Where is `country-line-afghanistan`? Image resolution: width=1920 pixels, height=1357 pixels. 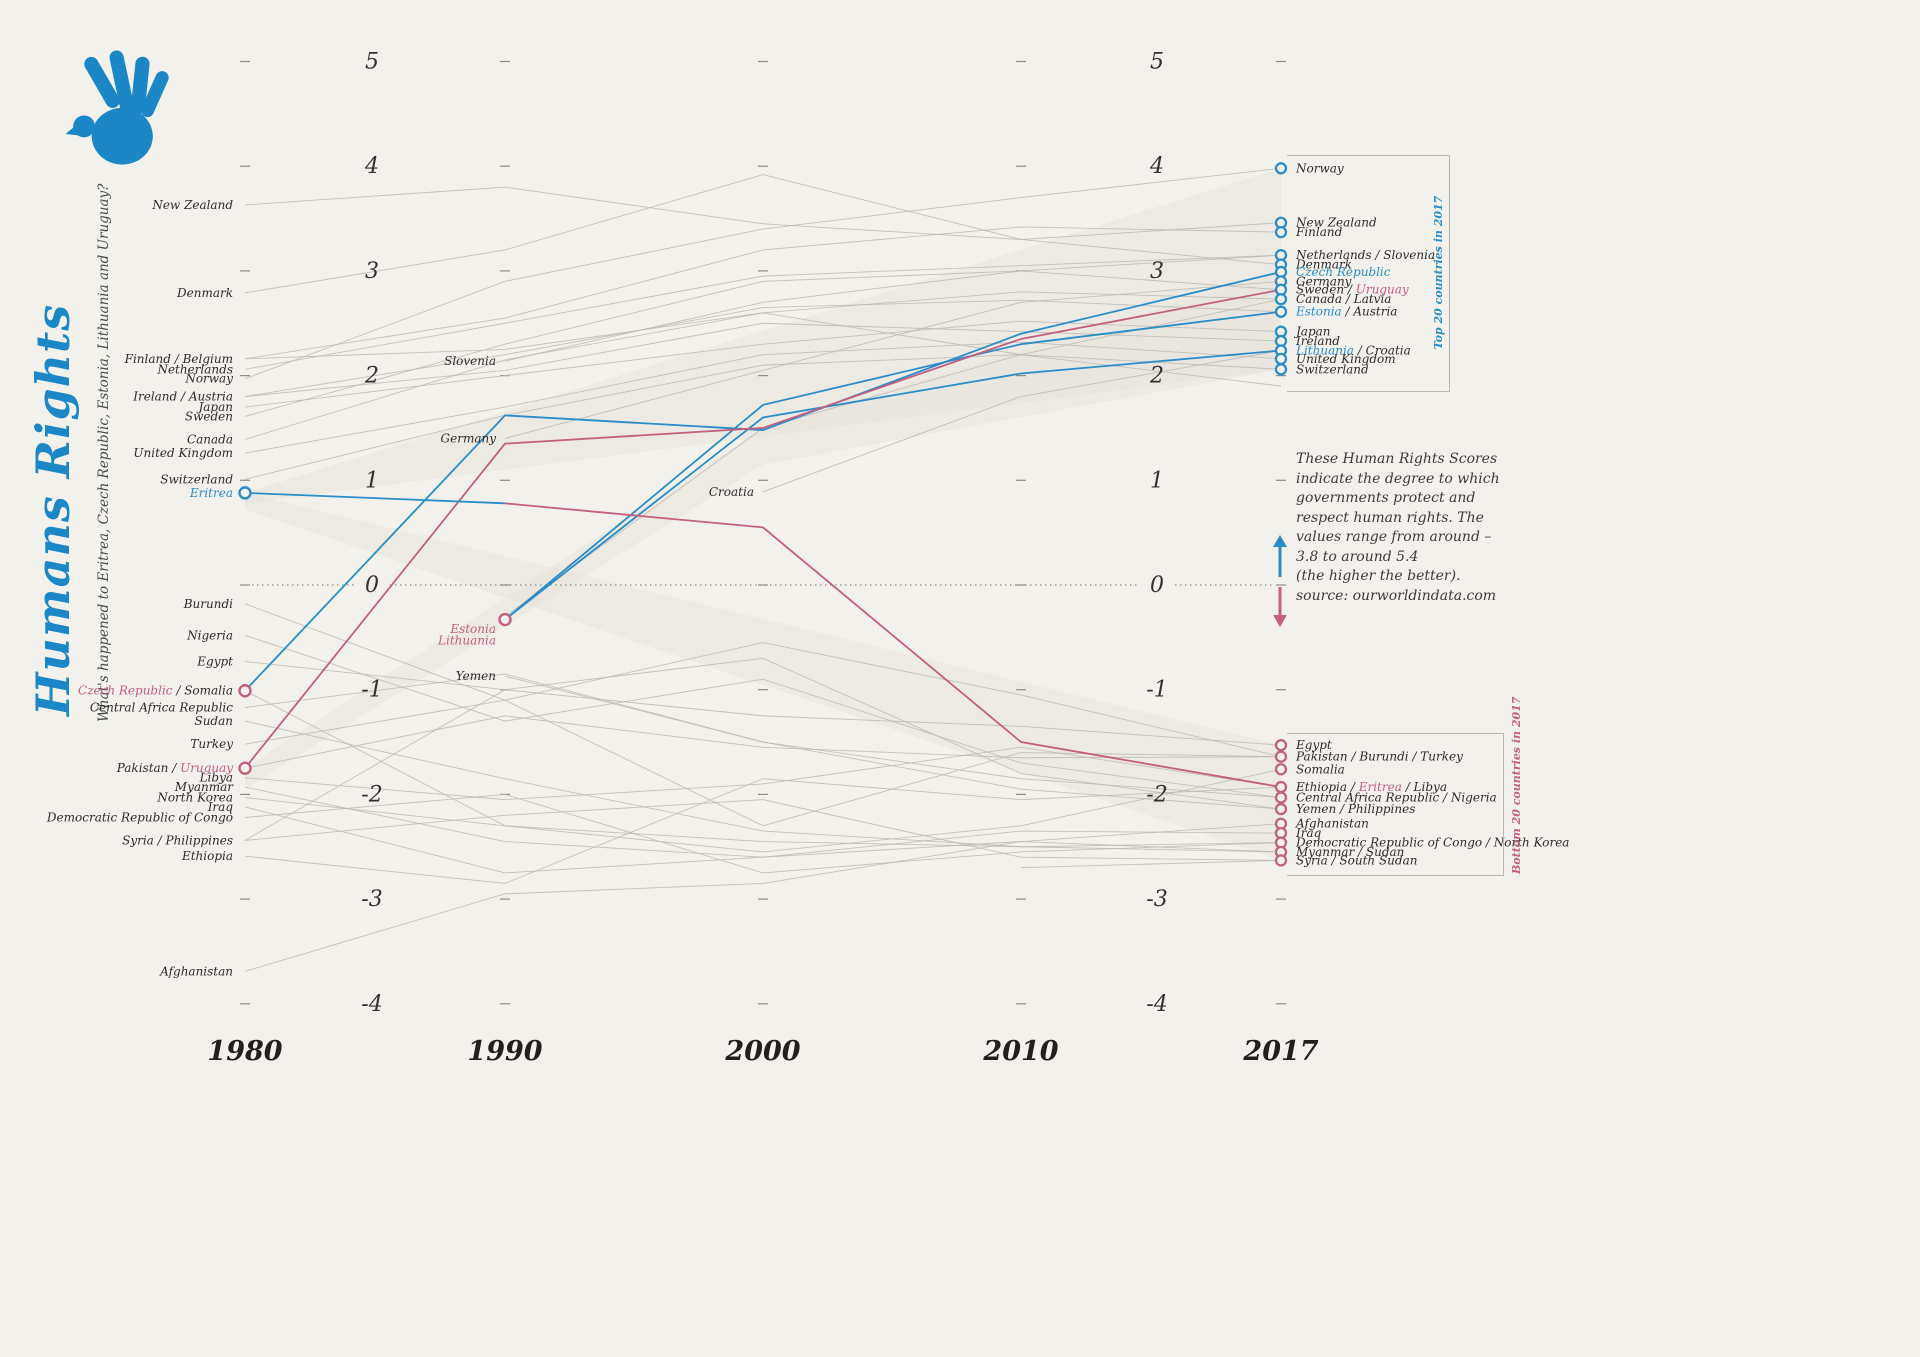
country-line-afghanistan is located at coordinates (763, 897).